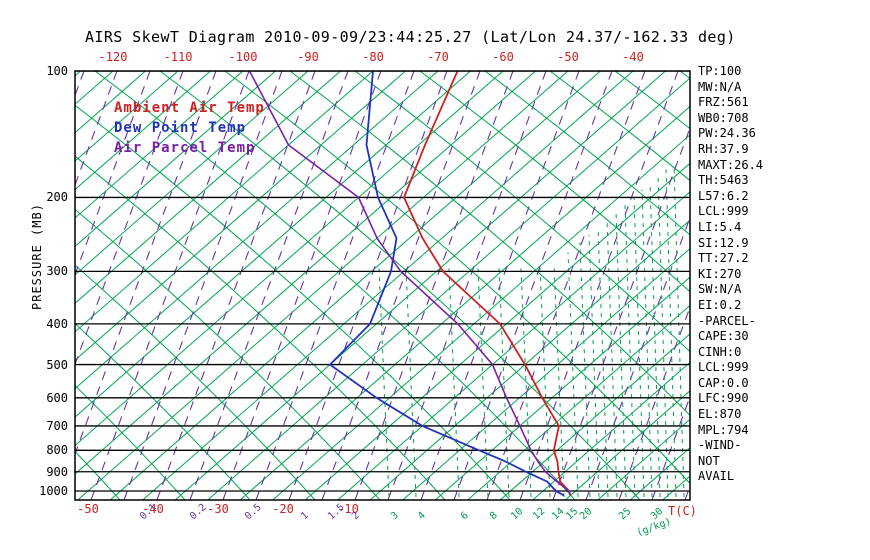 The width and height of the screenshot is (870, 560). What do you see at coordinates (709, 460) in the screenshot?
I see `stat-line: NOT` at bounding box center [709, 460].